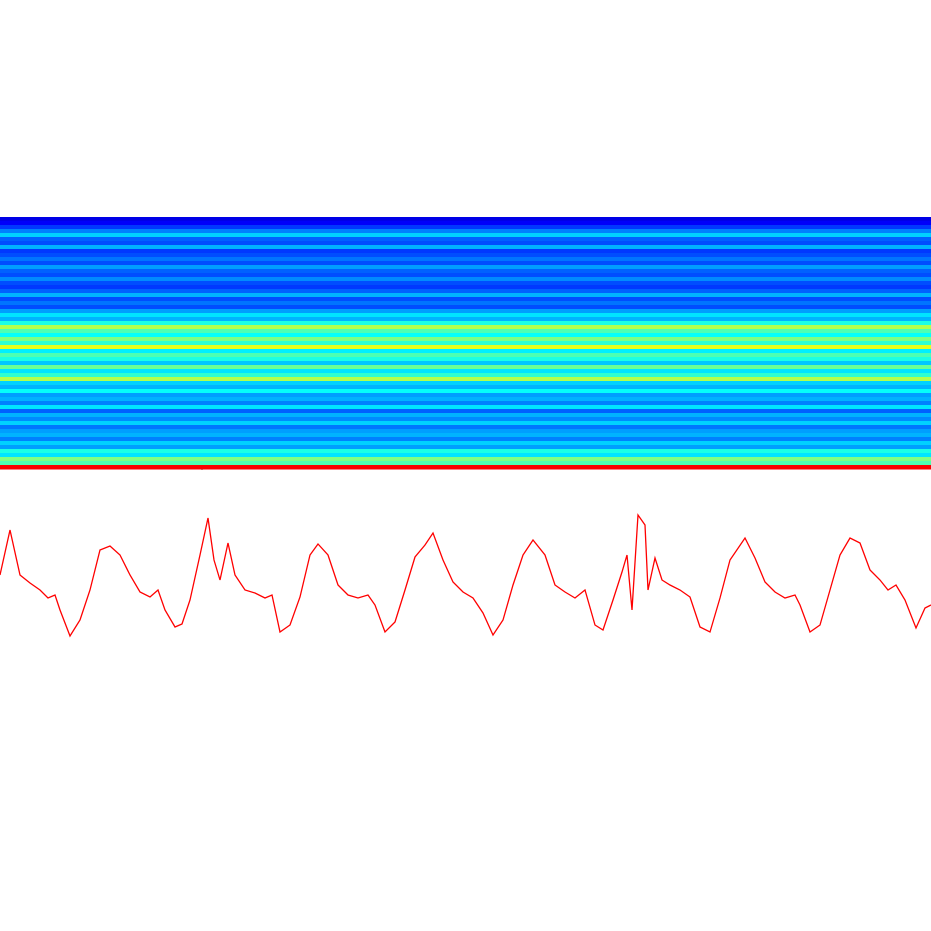  Describe the element at coordinates (465, 575) in the screenshot. I see `waveform` at that location.